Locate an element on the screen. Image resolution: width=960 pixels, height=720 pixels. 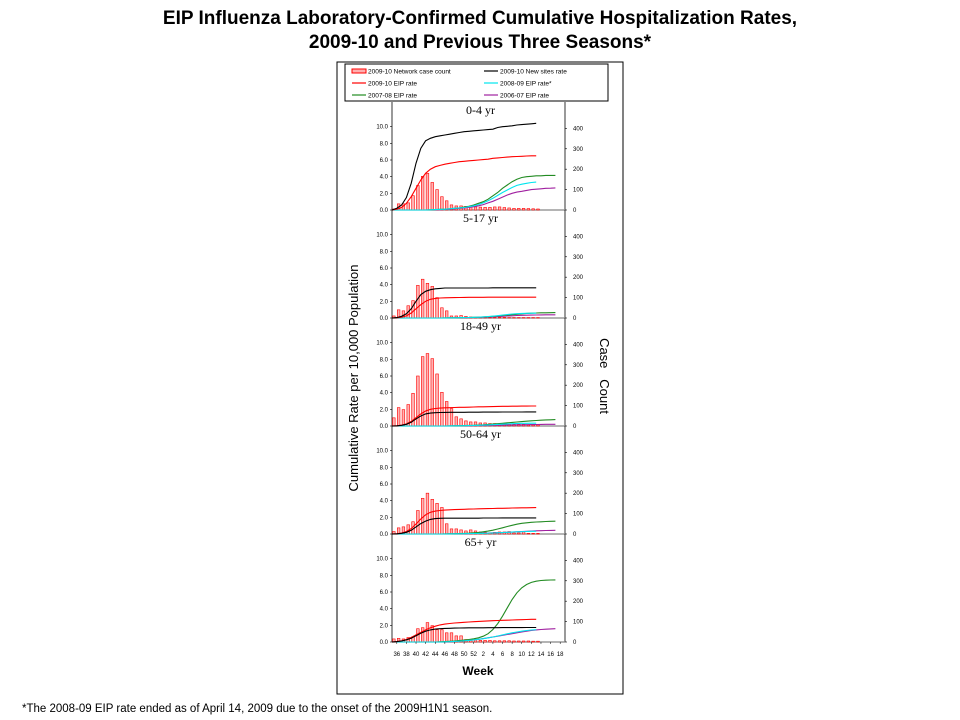
y-right-tick-label: 400 is located at coordinates (578, 561).